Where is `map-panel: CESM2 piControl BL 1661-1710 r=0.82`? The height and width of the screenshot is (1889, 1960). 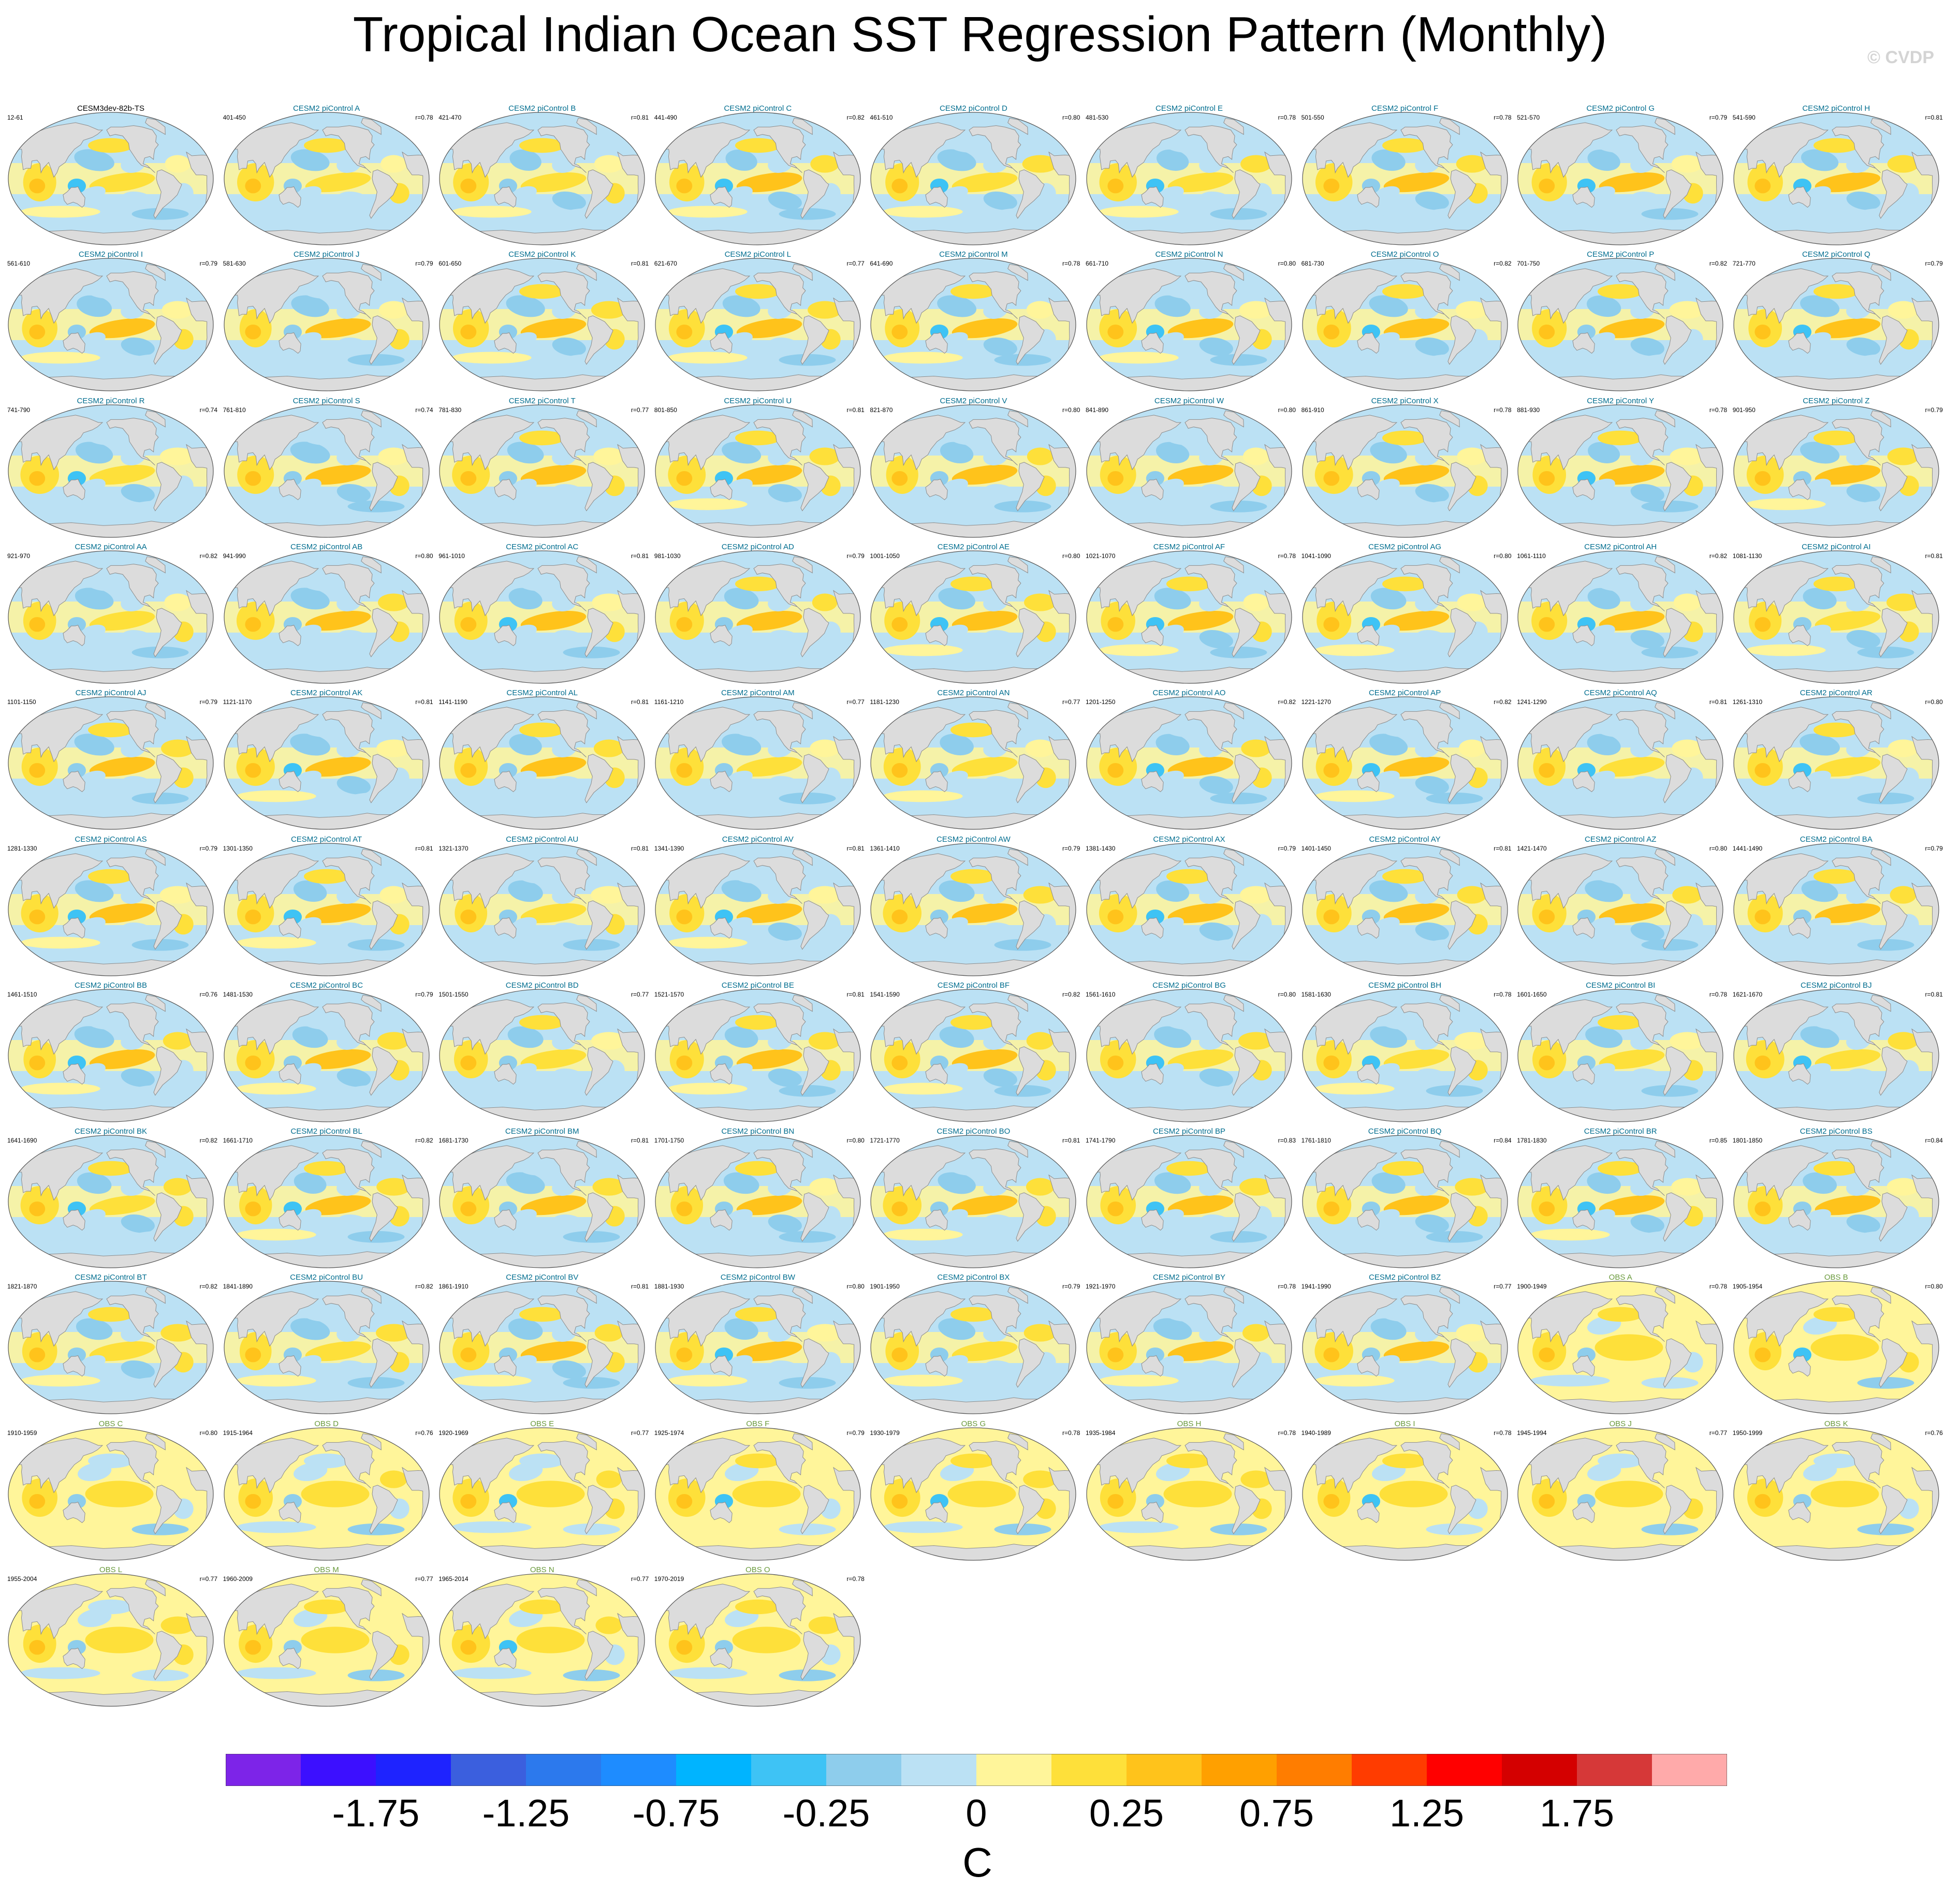
map-panel: CESM2 piControl BL 1661-1710 r=0.82 is located at coordinates (326, 1199).